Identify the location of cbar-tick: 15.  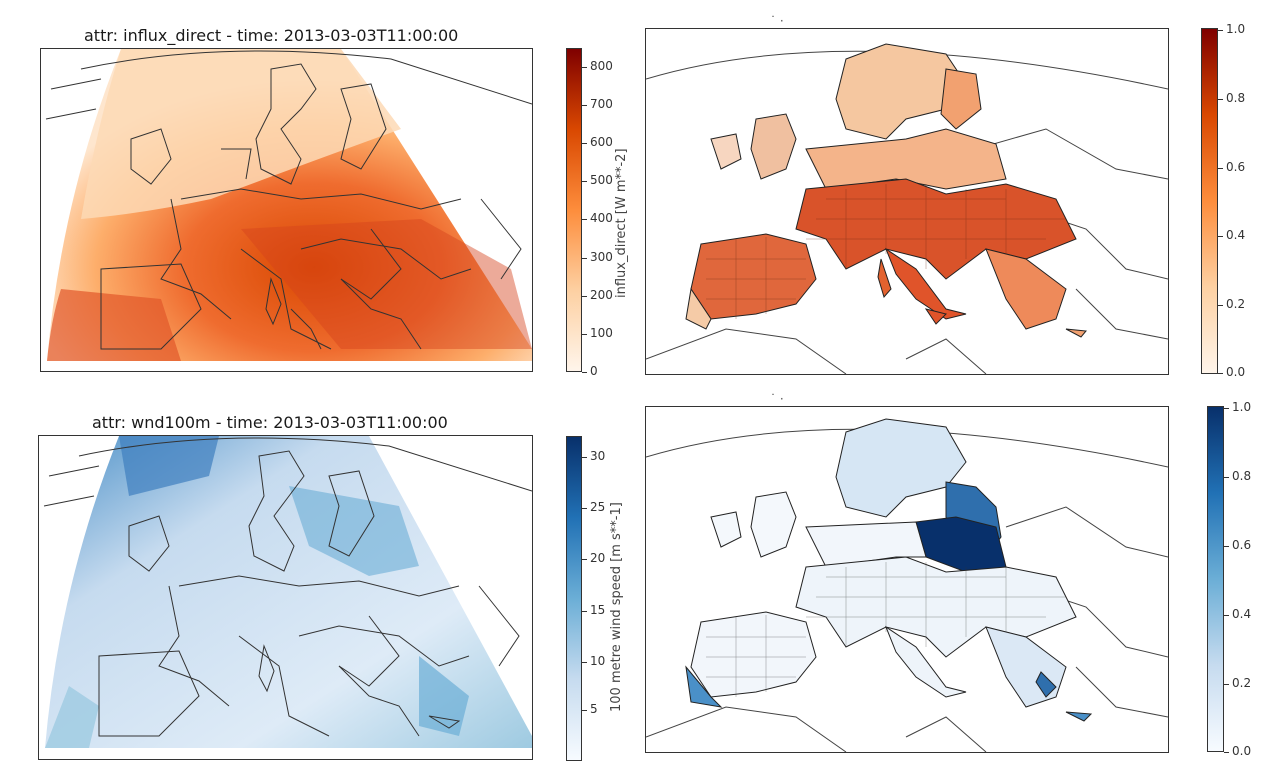
(593, 610).